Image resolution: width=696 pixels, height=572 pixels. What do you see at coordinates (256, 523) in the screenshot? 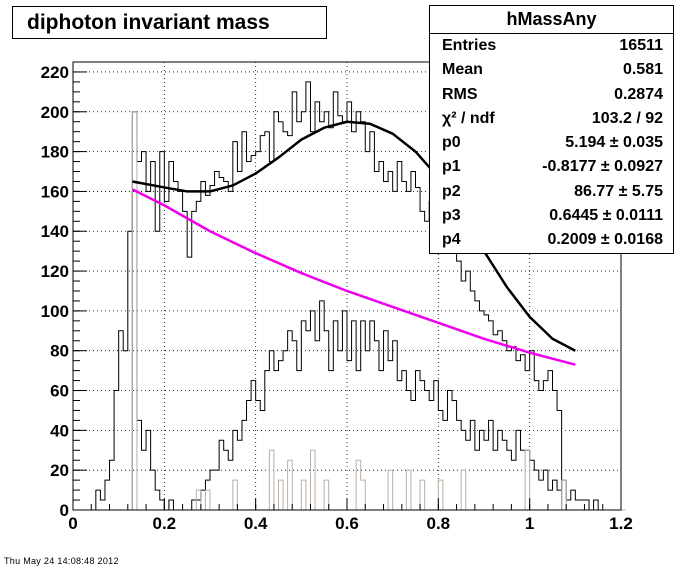
I see `x-tick-label: 0.4` at bounding box center [256, 523].